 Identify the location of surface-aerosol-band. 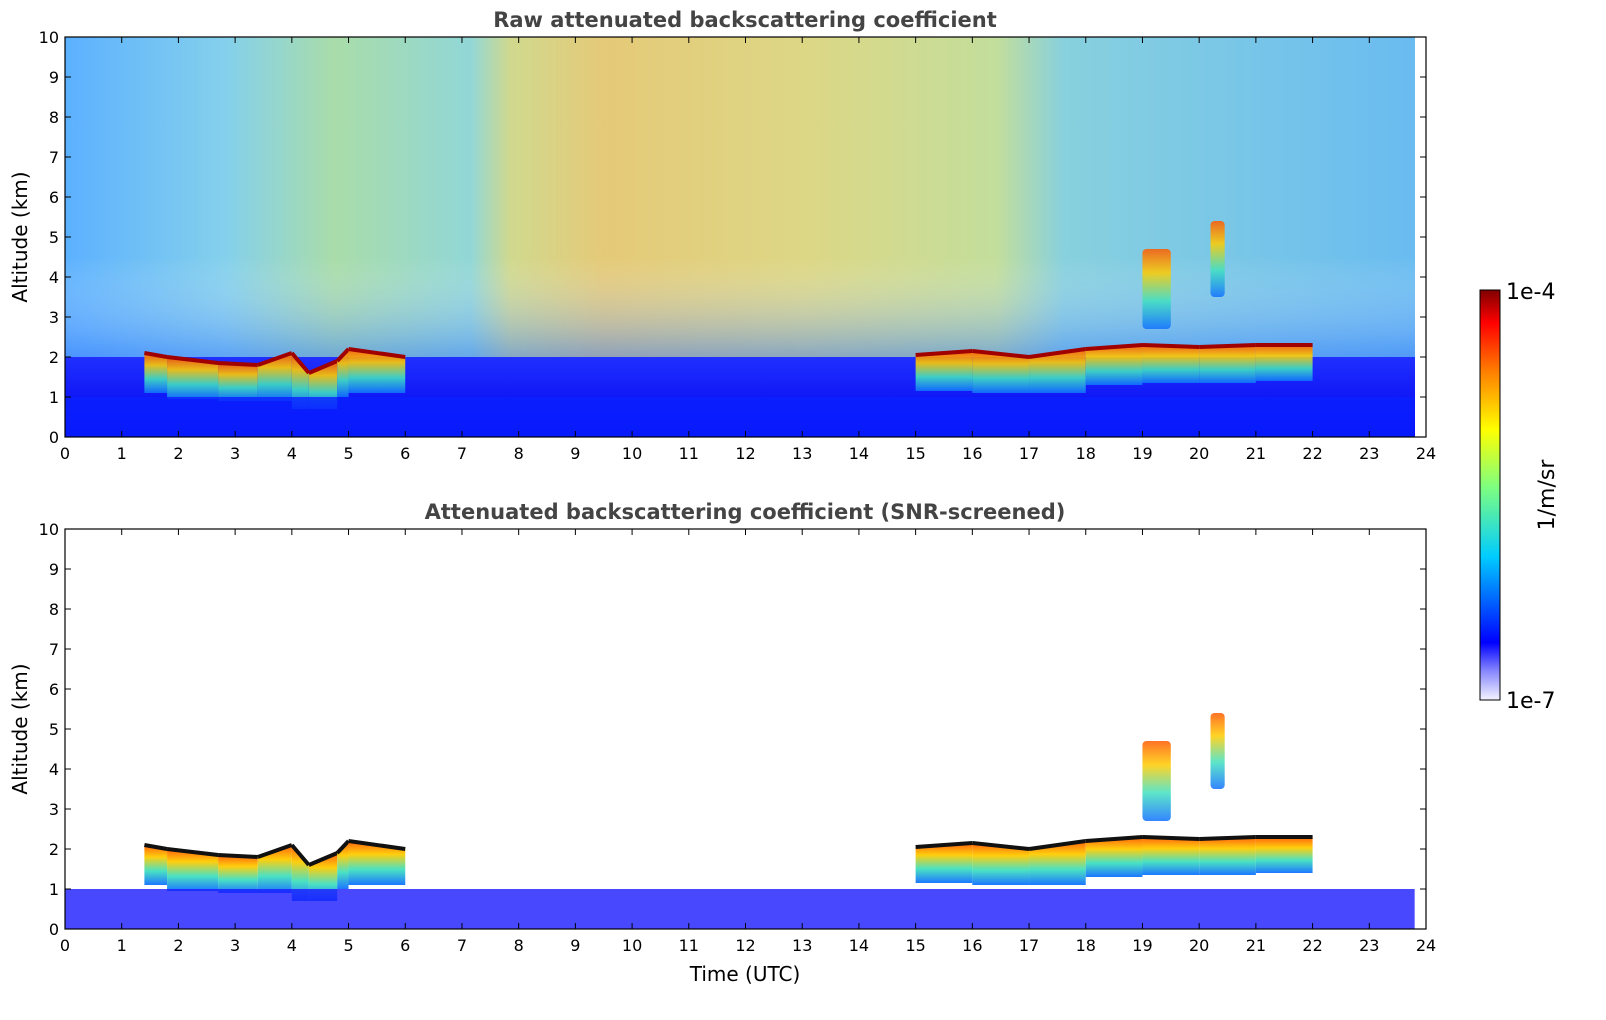
(740, 417).